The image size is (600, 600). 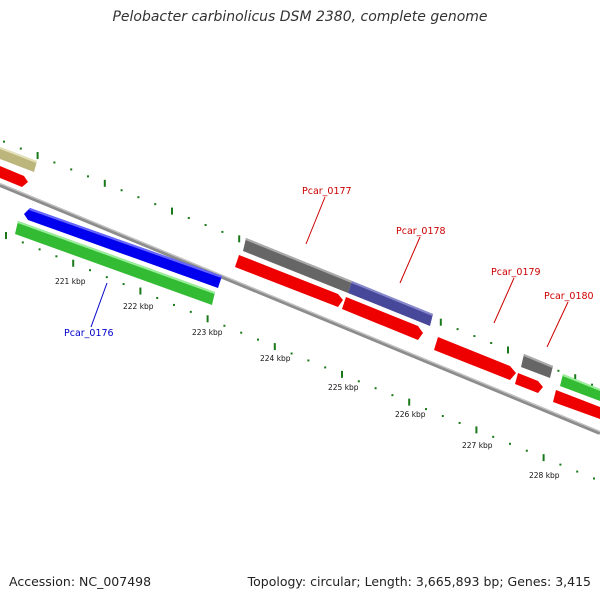 I want to click on tan-feature-highlight, so click(x=18, y=155).